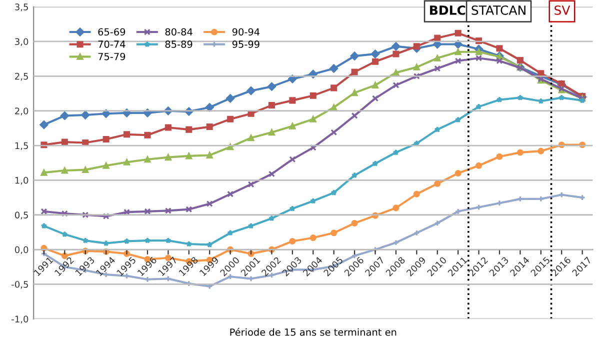  What do you see at coordinates (178, 44) in the screenshot?
I see `legend-label: 85-89` at bounding box center [178, 44].